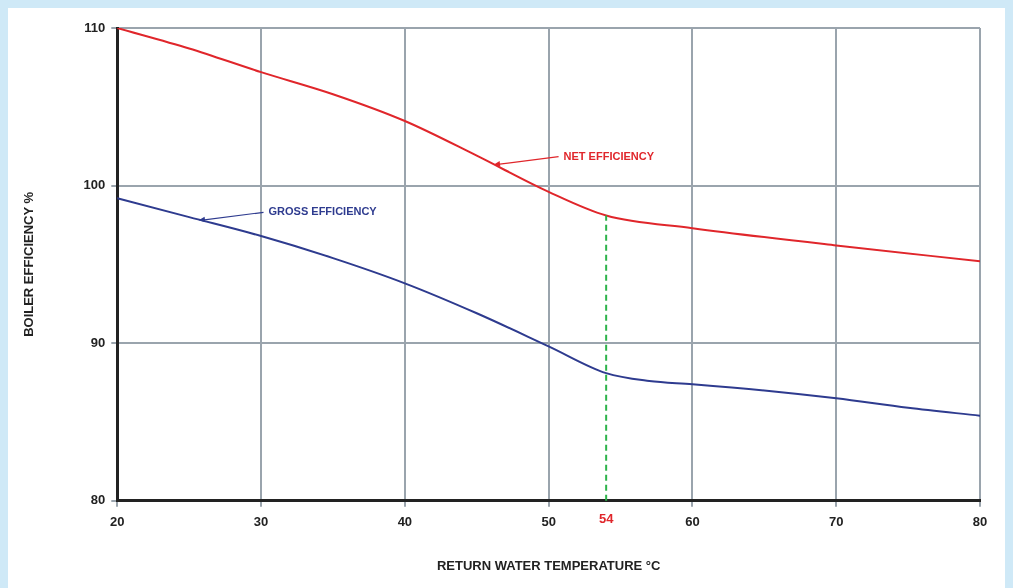  I want to click on x-tick-label: 20, so click(117, 522).